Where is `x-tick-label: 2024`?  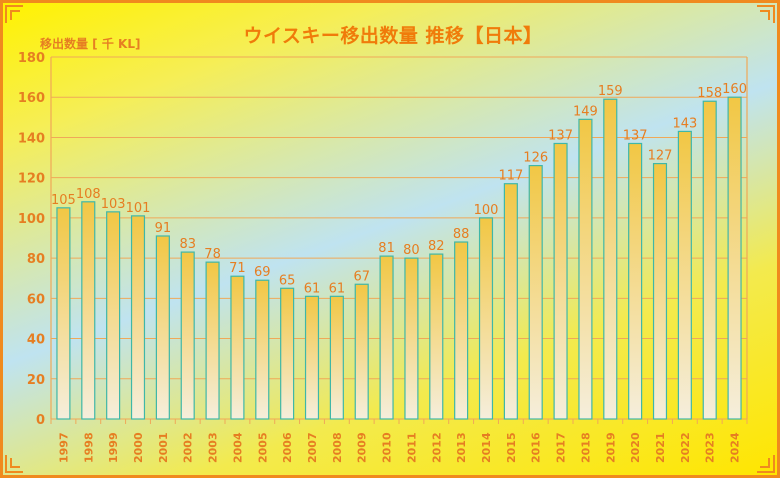
x-tick-label: 2024 is located at coordinates (735, 447).